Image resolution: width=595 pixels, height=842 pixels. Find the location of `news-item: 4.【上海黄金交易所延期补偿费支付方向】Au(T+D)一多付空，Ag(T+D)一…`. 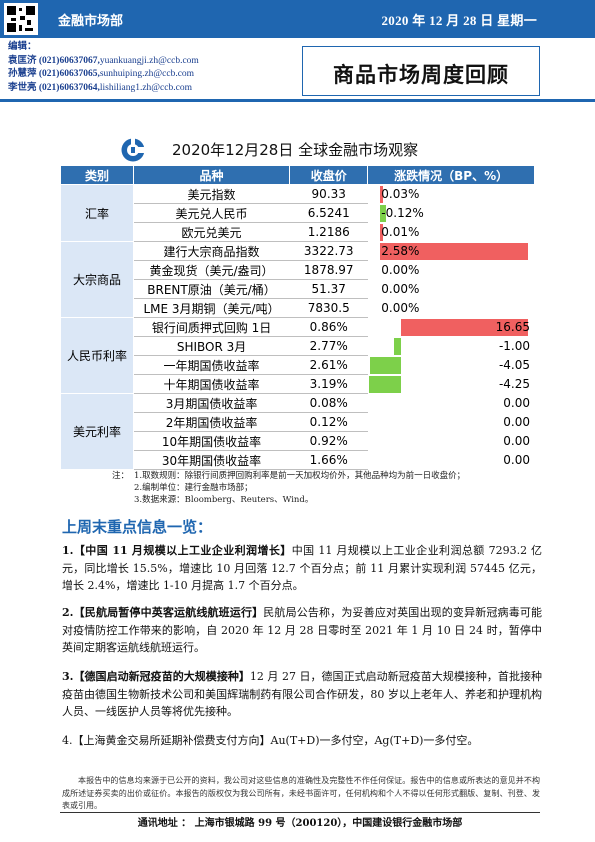

news-item: 4.【上海黄金交易所延期补偿费支付方向】Au(T+D)一多付空，Ag(T+D)一… is located at coordinates (302, 741).